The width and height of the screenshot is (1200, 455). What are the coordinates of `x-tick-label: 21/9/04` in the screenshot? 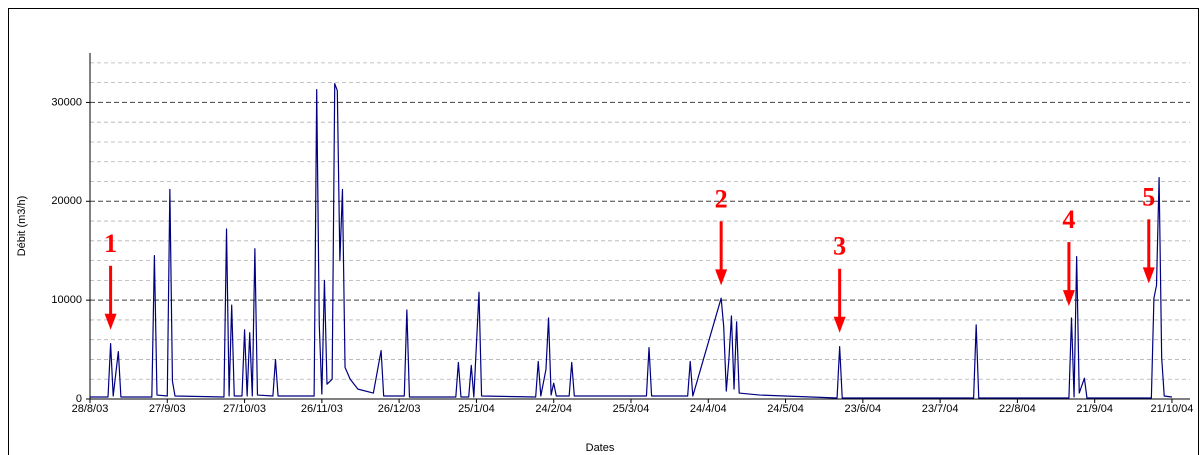 It's located at (1094, 409).